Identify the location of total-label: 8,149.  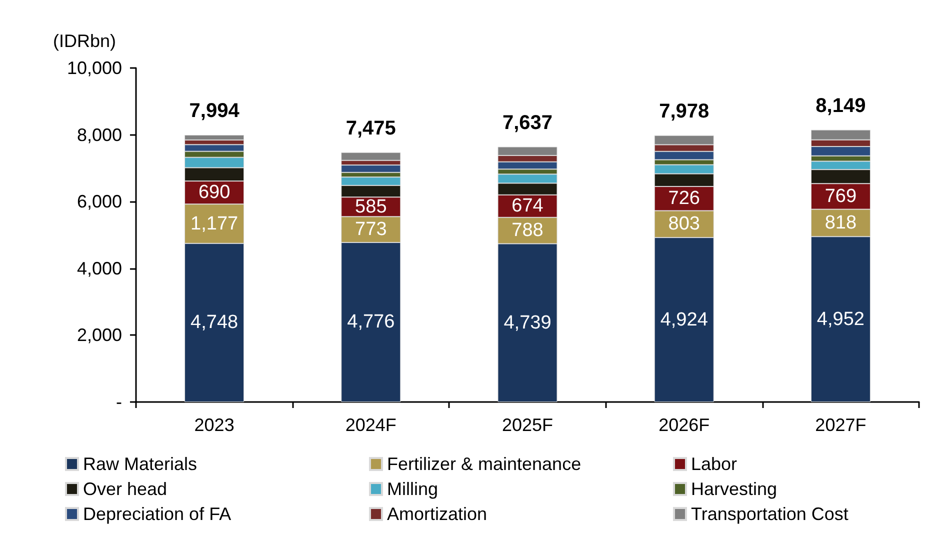
(841, 105).